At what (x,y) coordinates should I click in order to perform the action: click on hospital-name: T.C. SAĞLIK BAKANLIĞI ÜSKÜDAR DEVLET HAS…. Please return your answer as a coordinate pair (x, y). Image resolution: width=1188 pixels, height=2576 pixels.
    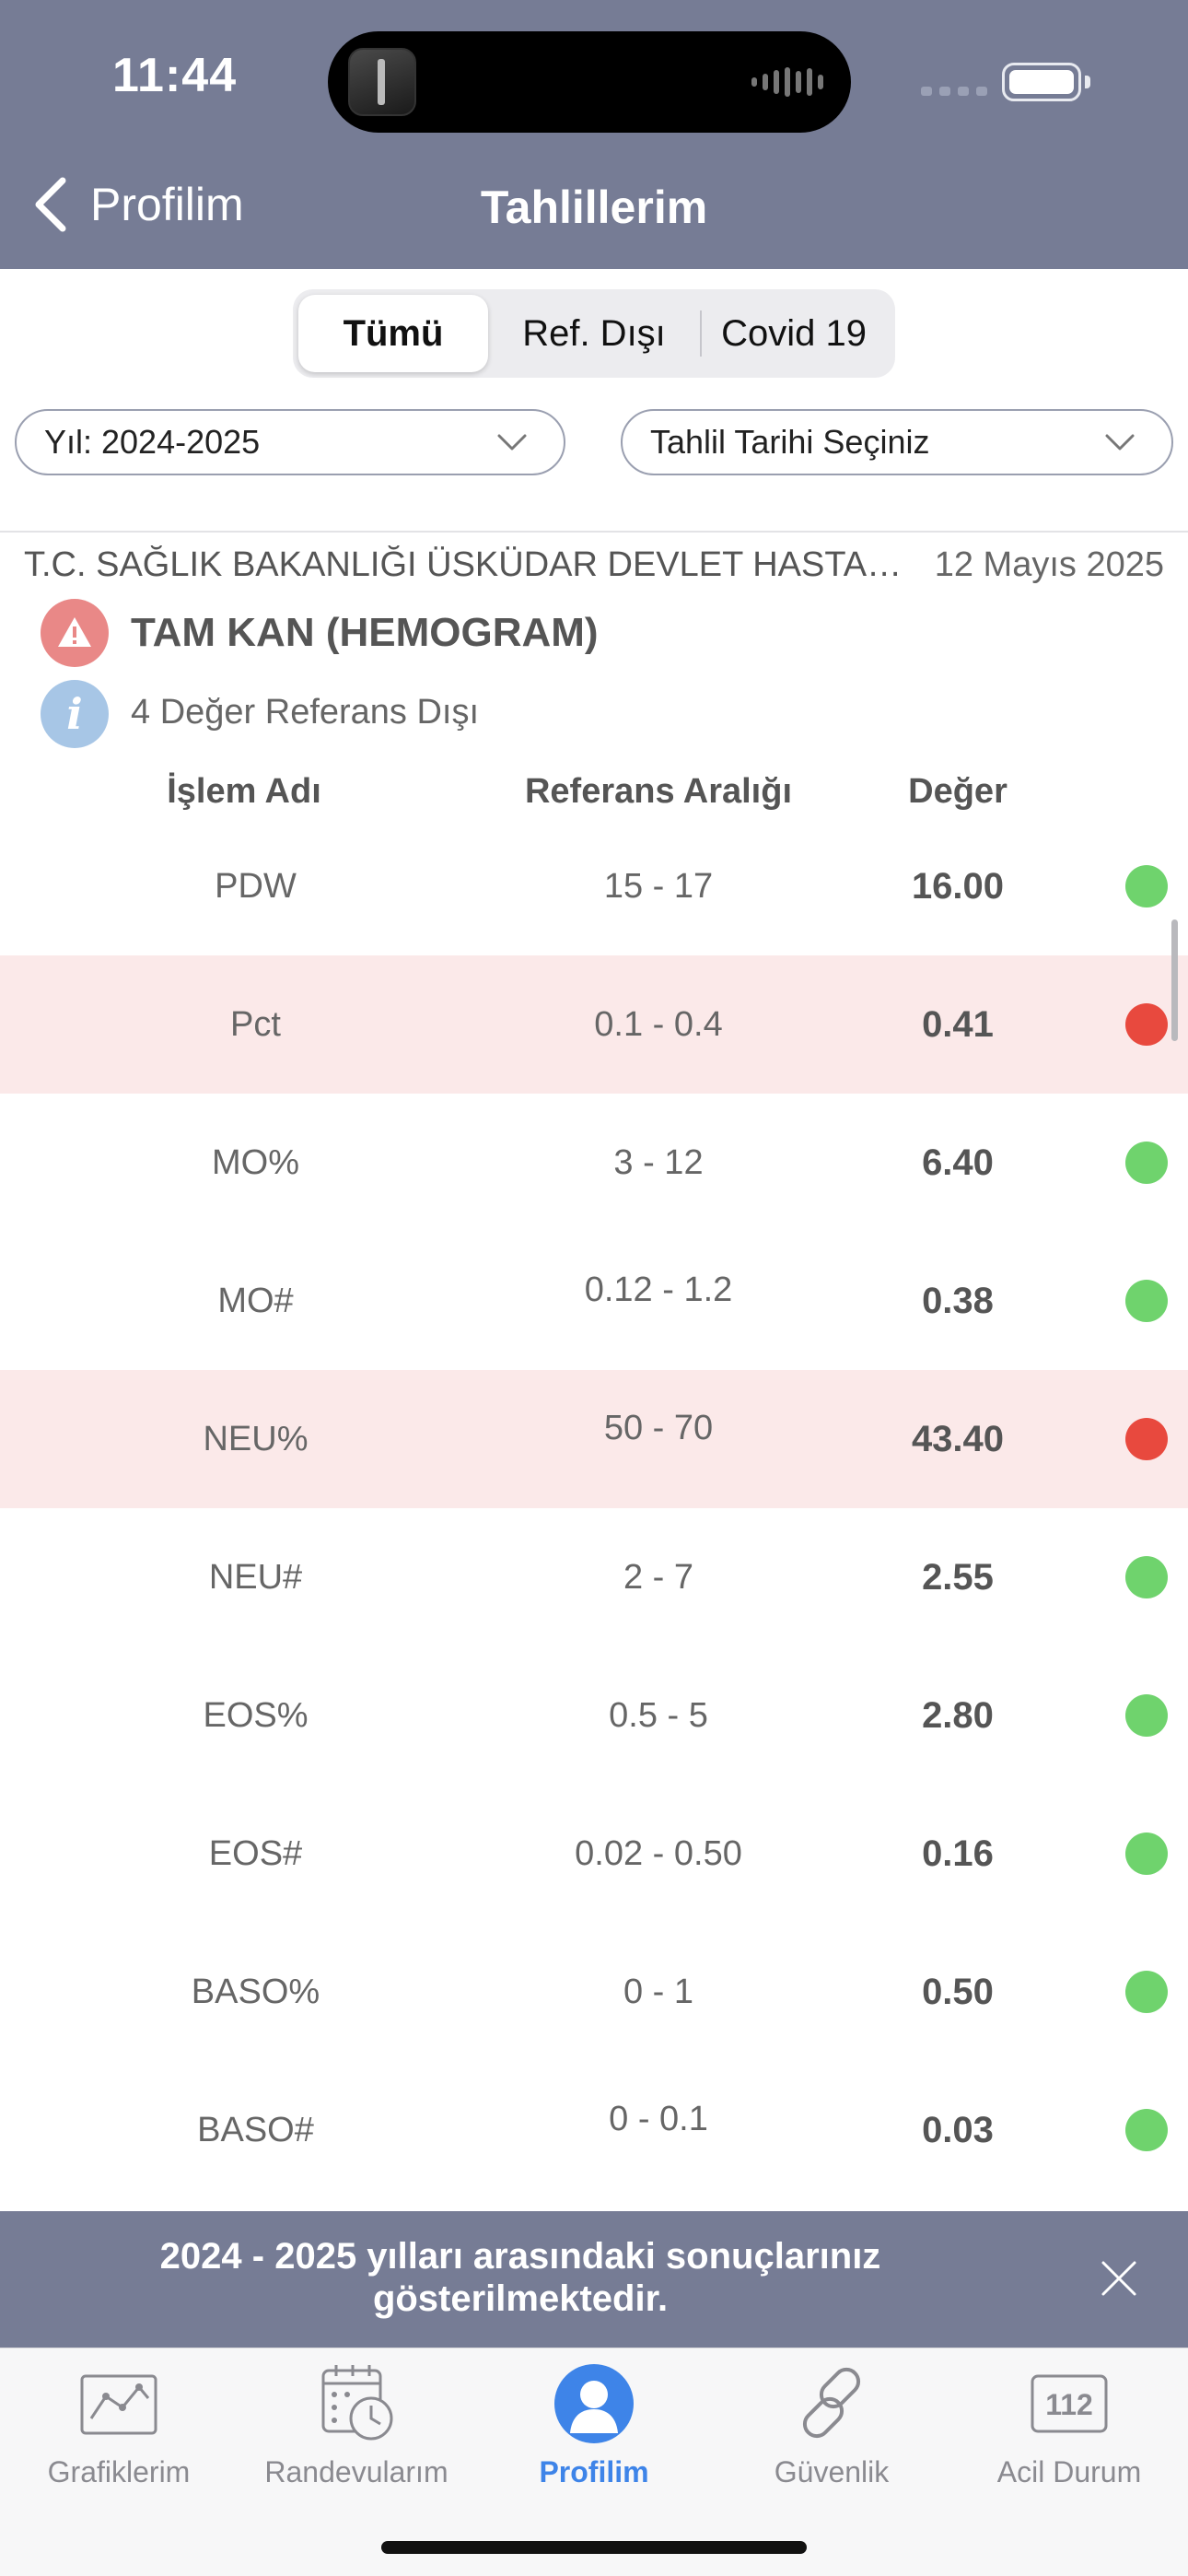
    Looking at the image, I should click on (466, 564).